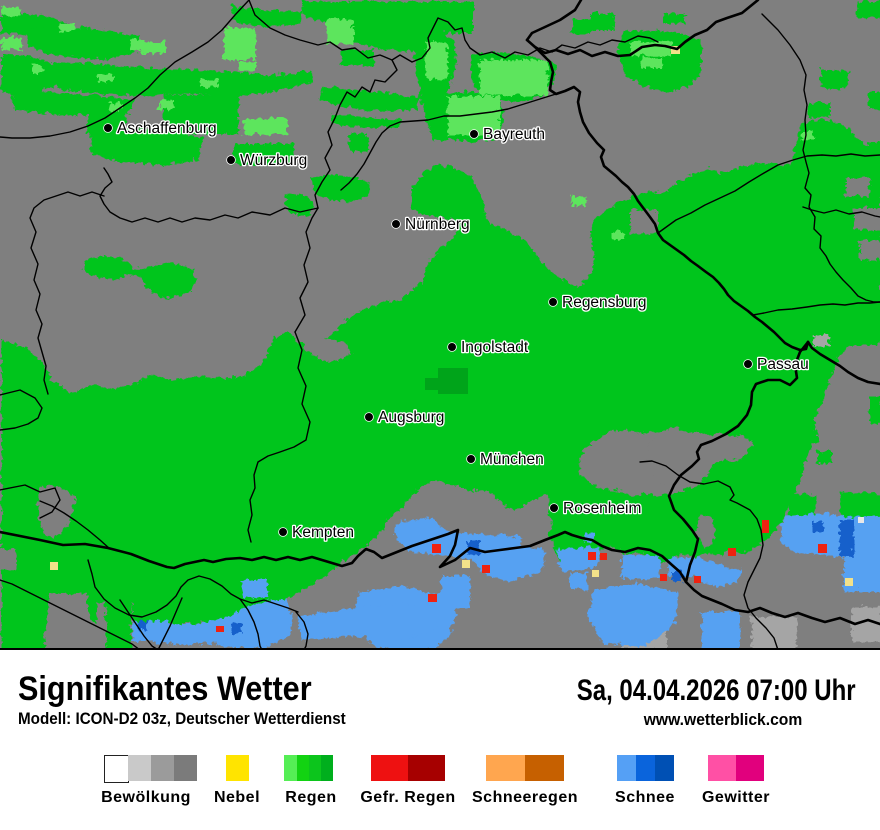 The image size is (880, 830). Describe the element at coordinates (273, 160) in the screenshot. I see `svg-text: Würzburg` at that location.